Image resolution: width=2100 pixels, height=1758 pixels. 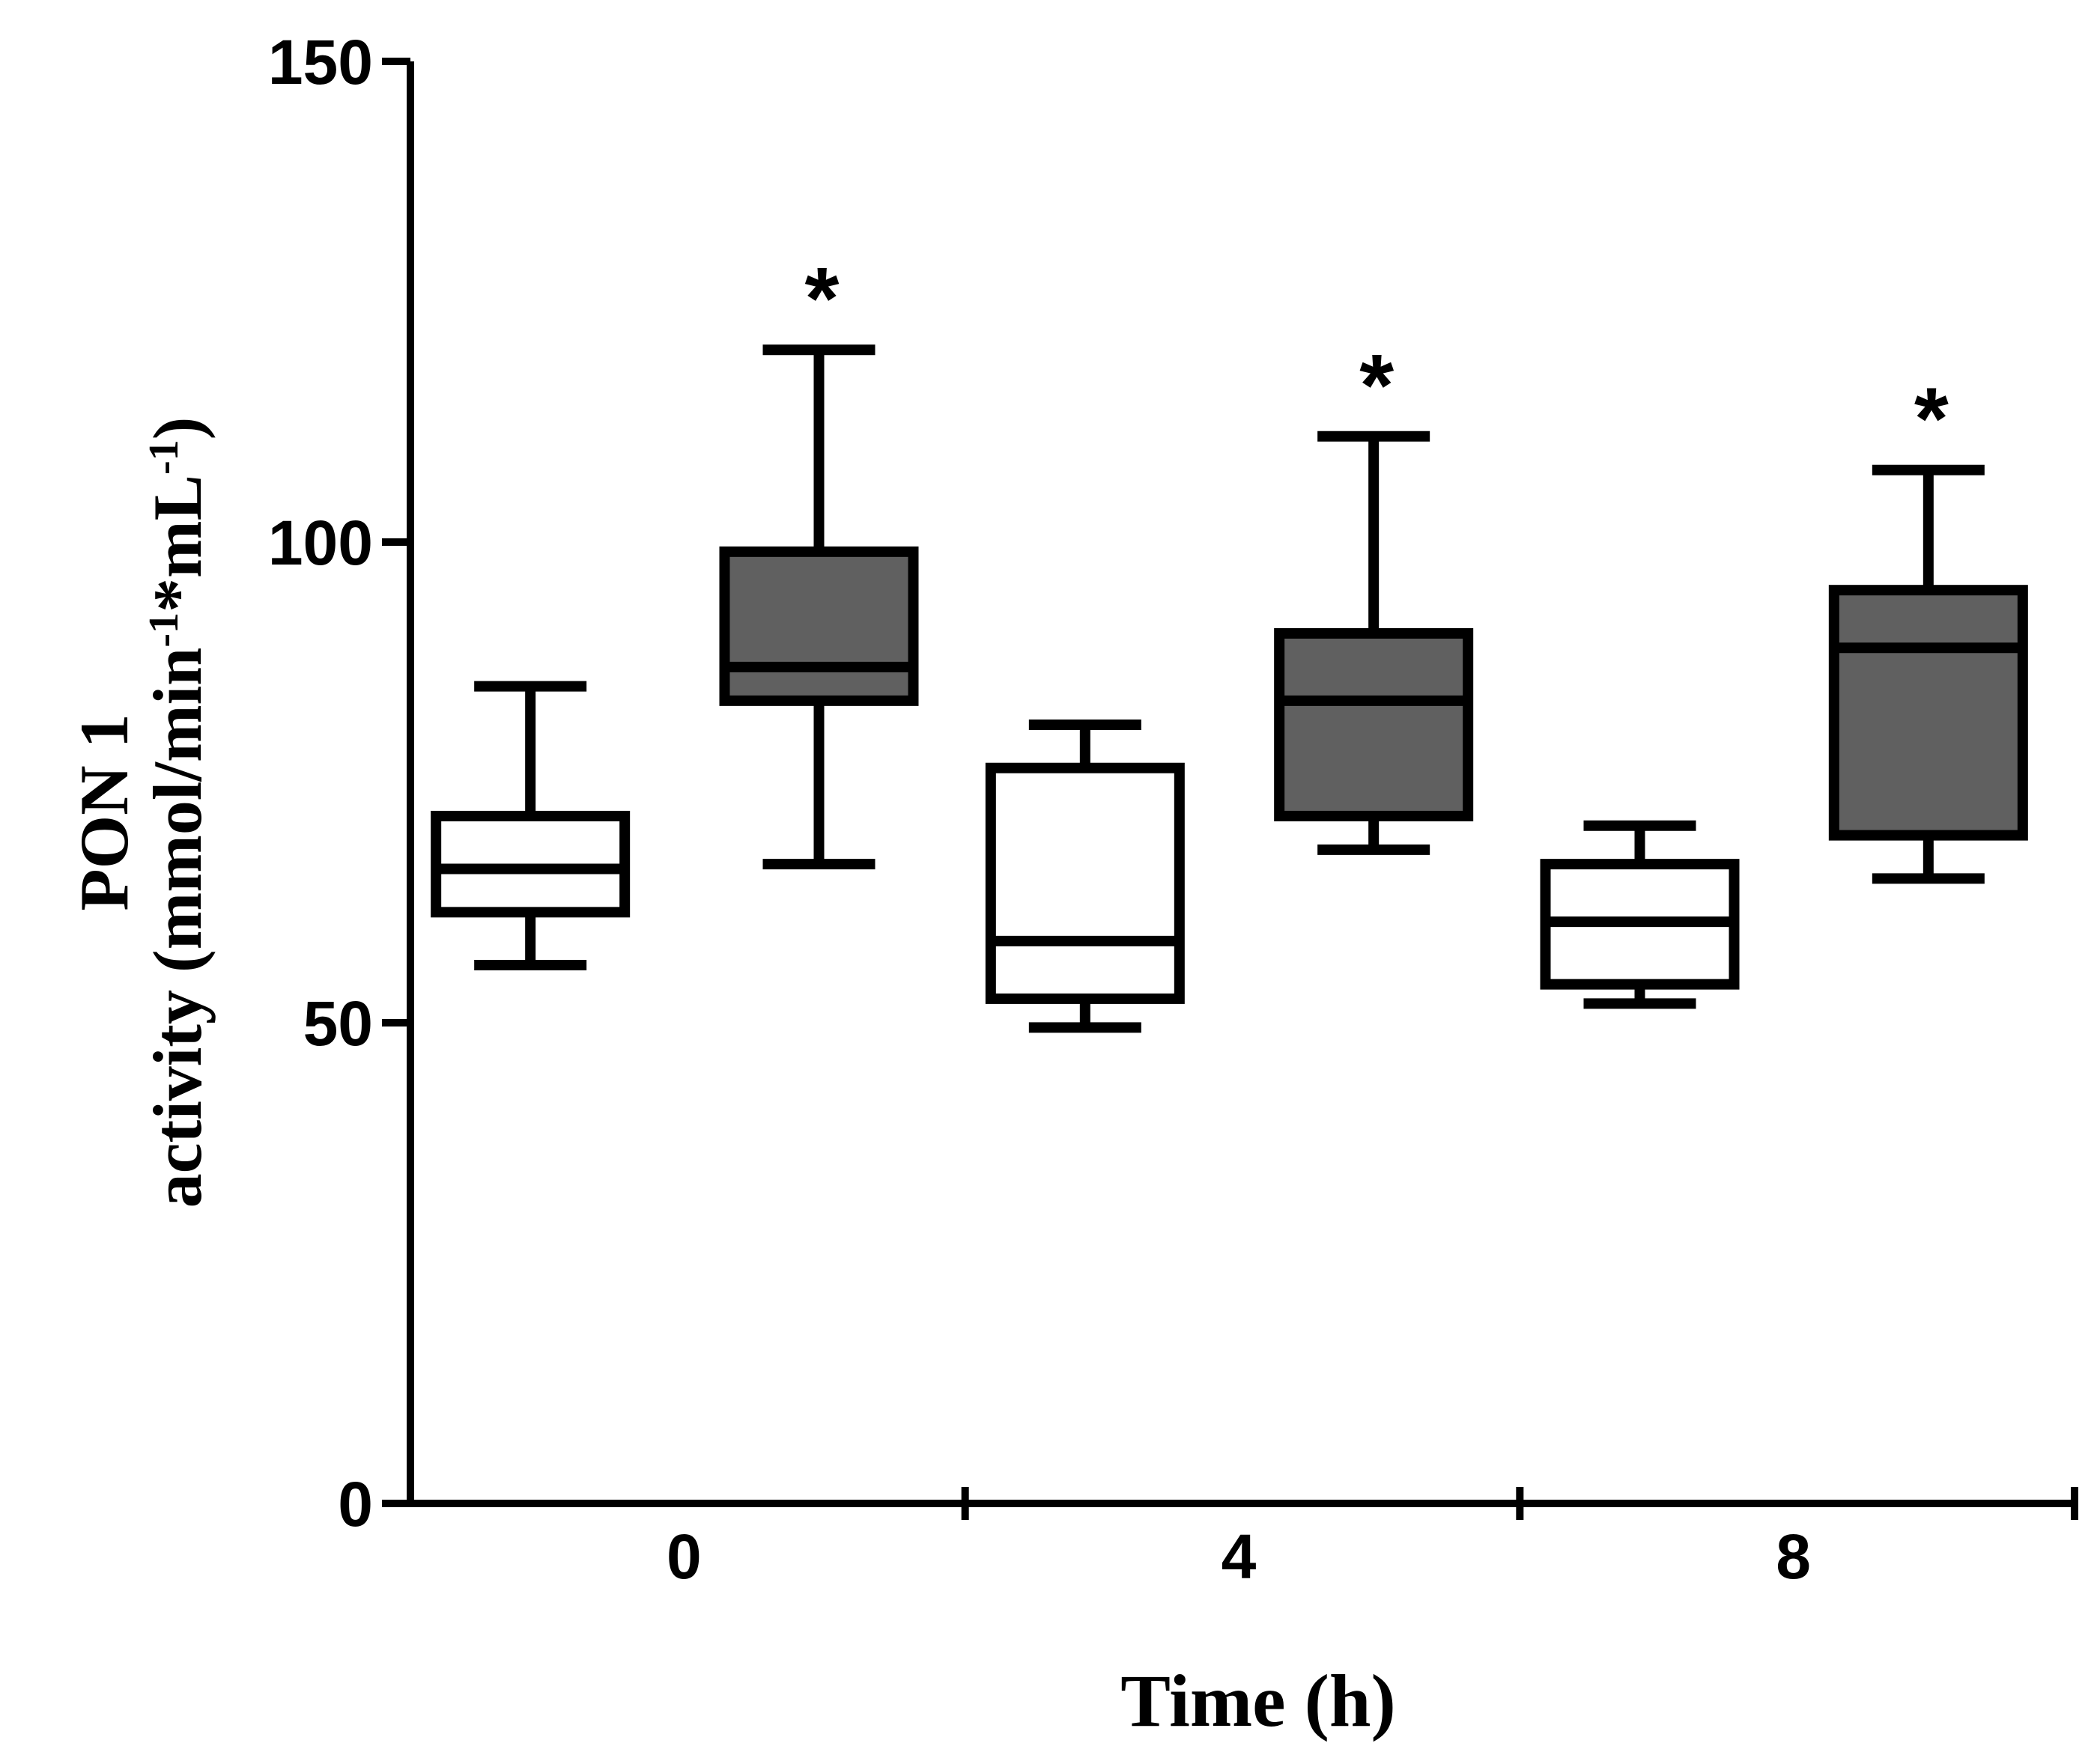 I want to click on box-treated-0: *, so click(x=819, y=559).